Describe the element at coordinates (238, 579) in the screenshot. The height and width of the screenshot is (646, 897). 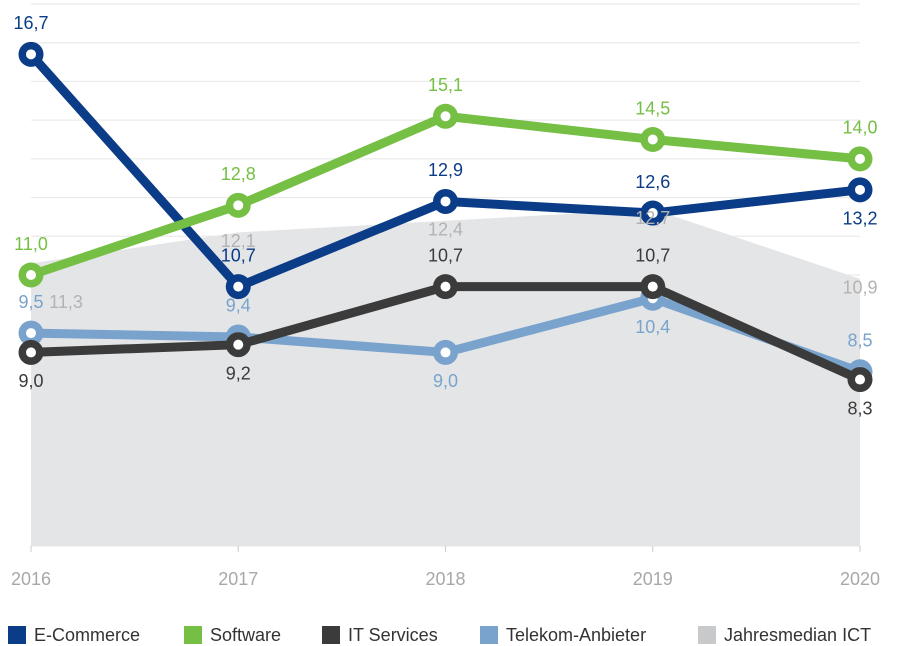
I see `x-tick-label: 2017` at that location.